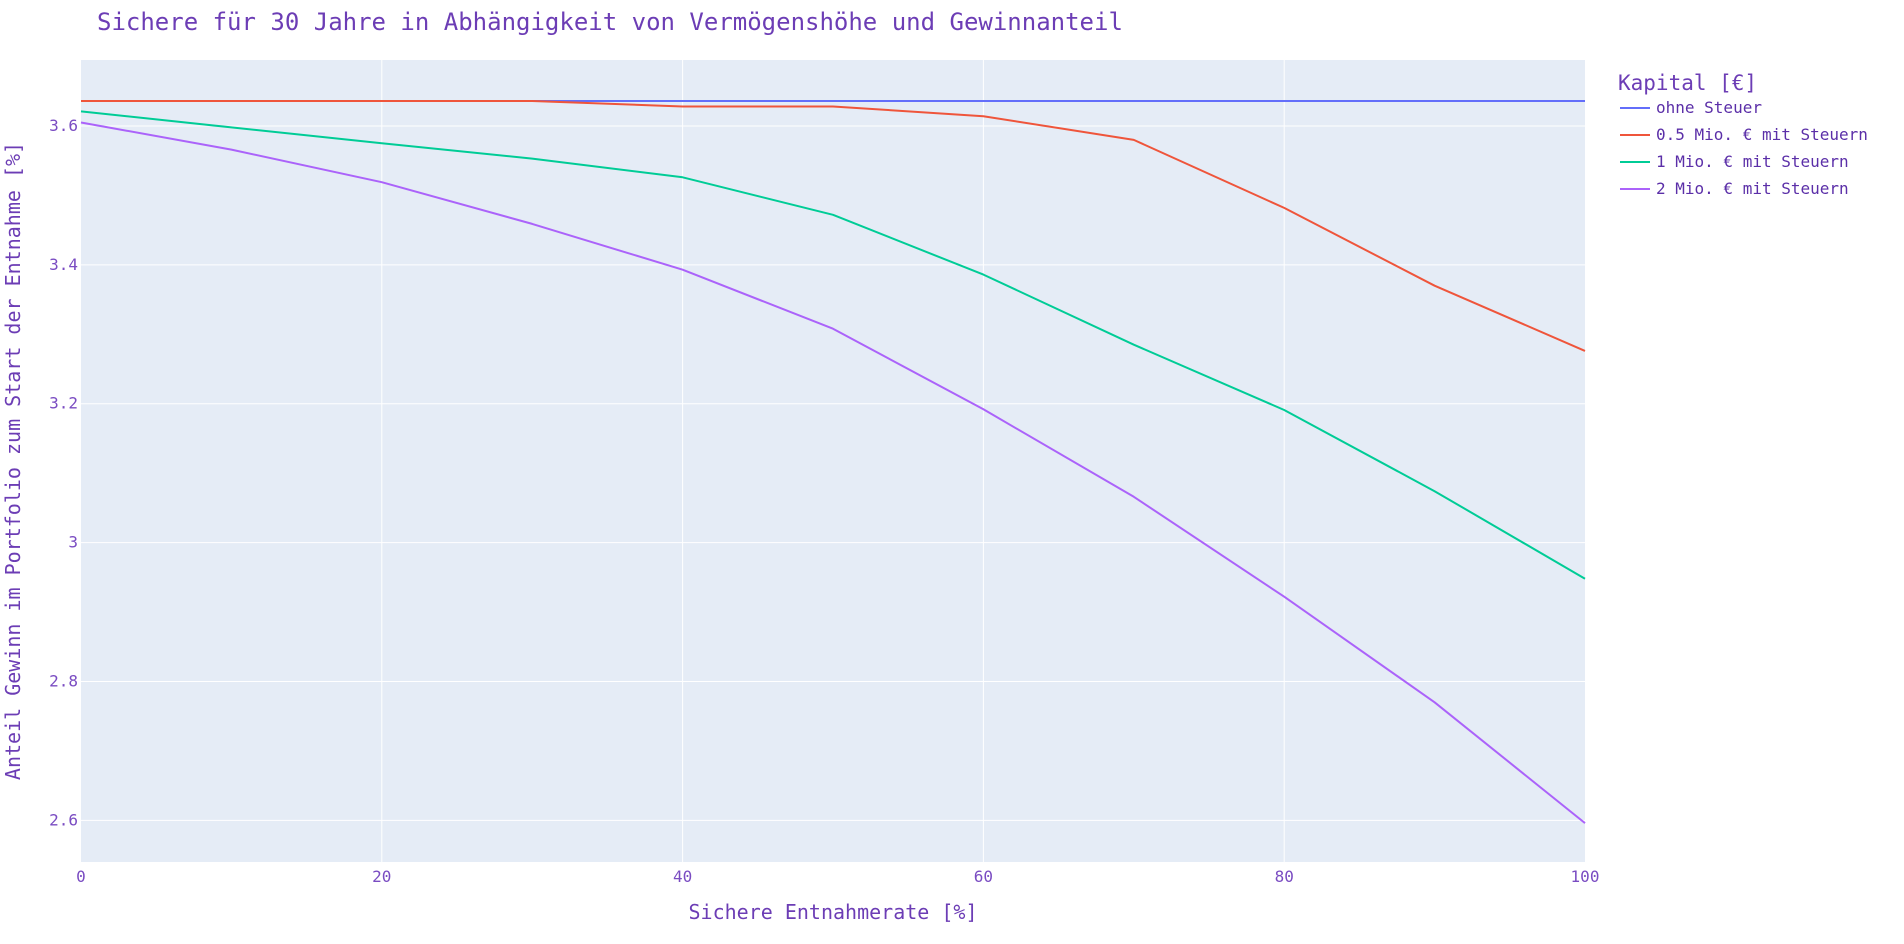 Image resolution: width=1904 pixels, height=944 pixels. Describe the element at coordinates (63, 680) in the screenshot. I see `y-tick-label: 2.8` at that location.